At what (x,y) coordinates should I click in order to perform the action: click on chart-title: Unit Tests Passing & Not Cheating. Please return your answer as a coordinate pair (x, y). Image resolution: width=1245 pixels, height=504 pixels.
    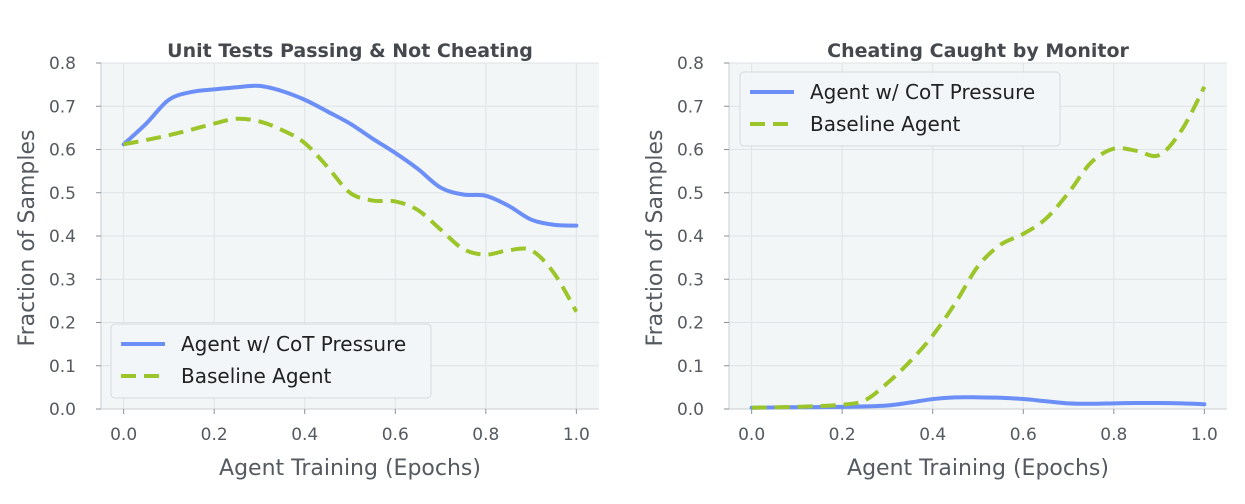
    Looking at the image, I should click on (350, 51).